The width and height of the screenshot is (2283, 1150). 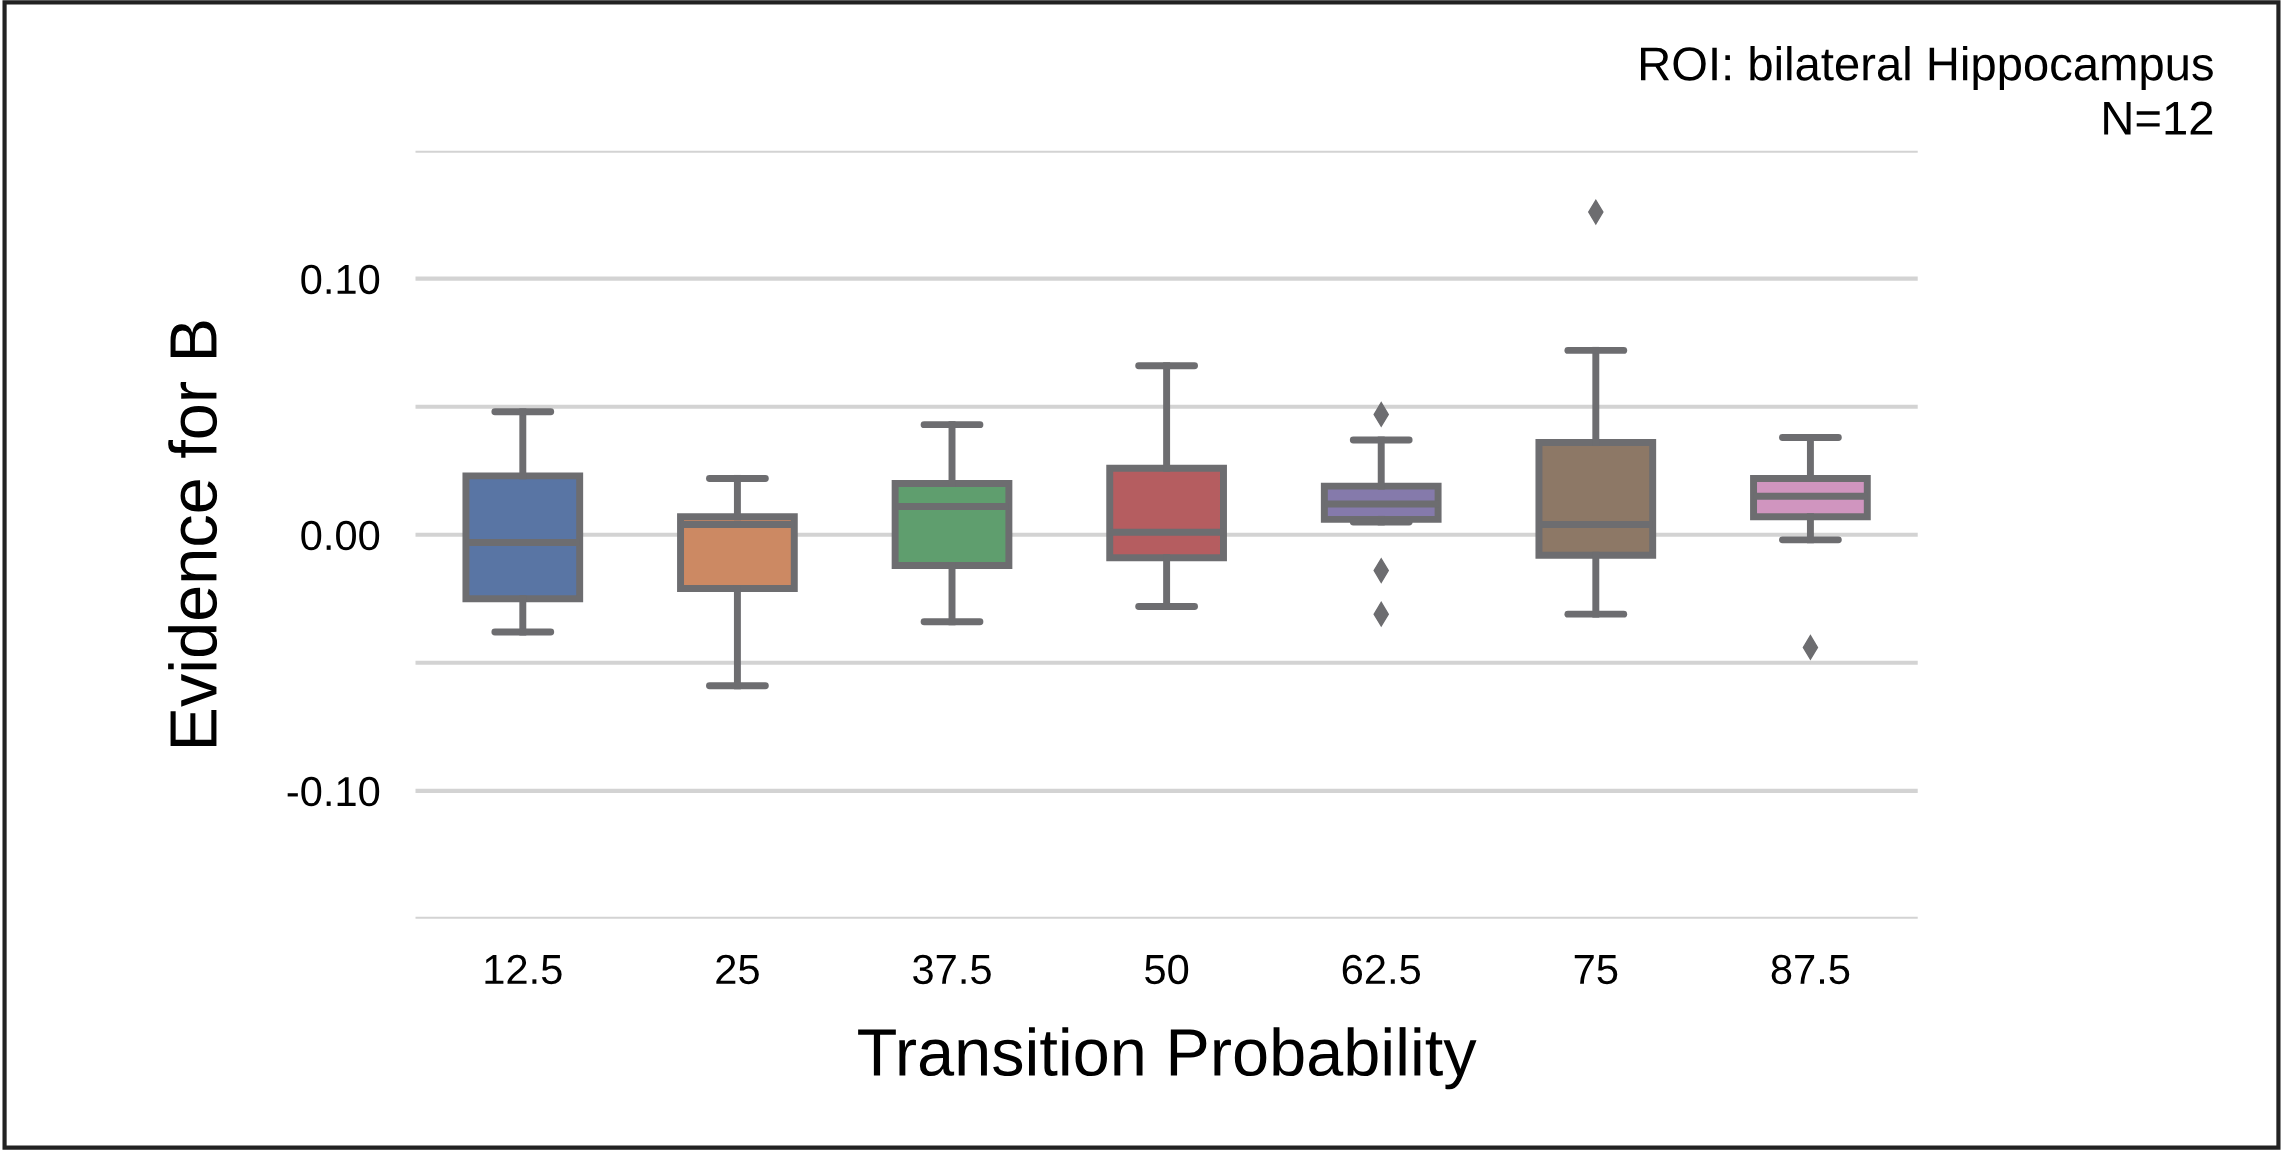 I want to click on x-tick-label: 87.5, so click(x=1810, y=969).